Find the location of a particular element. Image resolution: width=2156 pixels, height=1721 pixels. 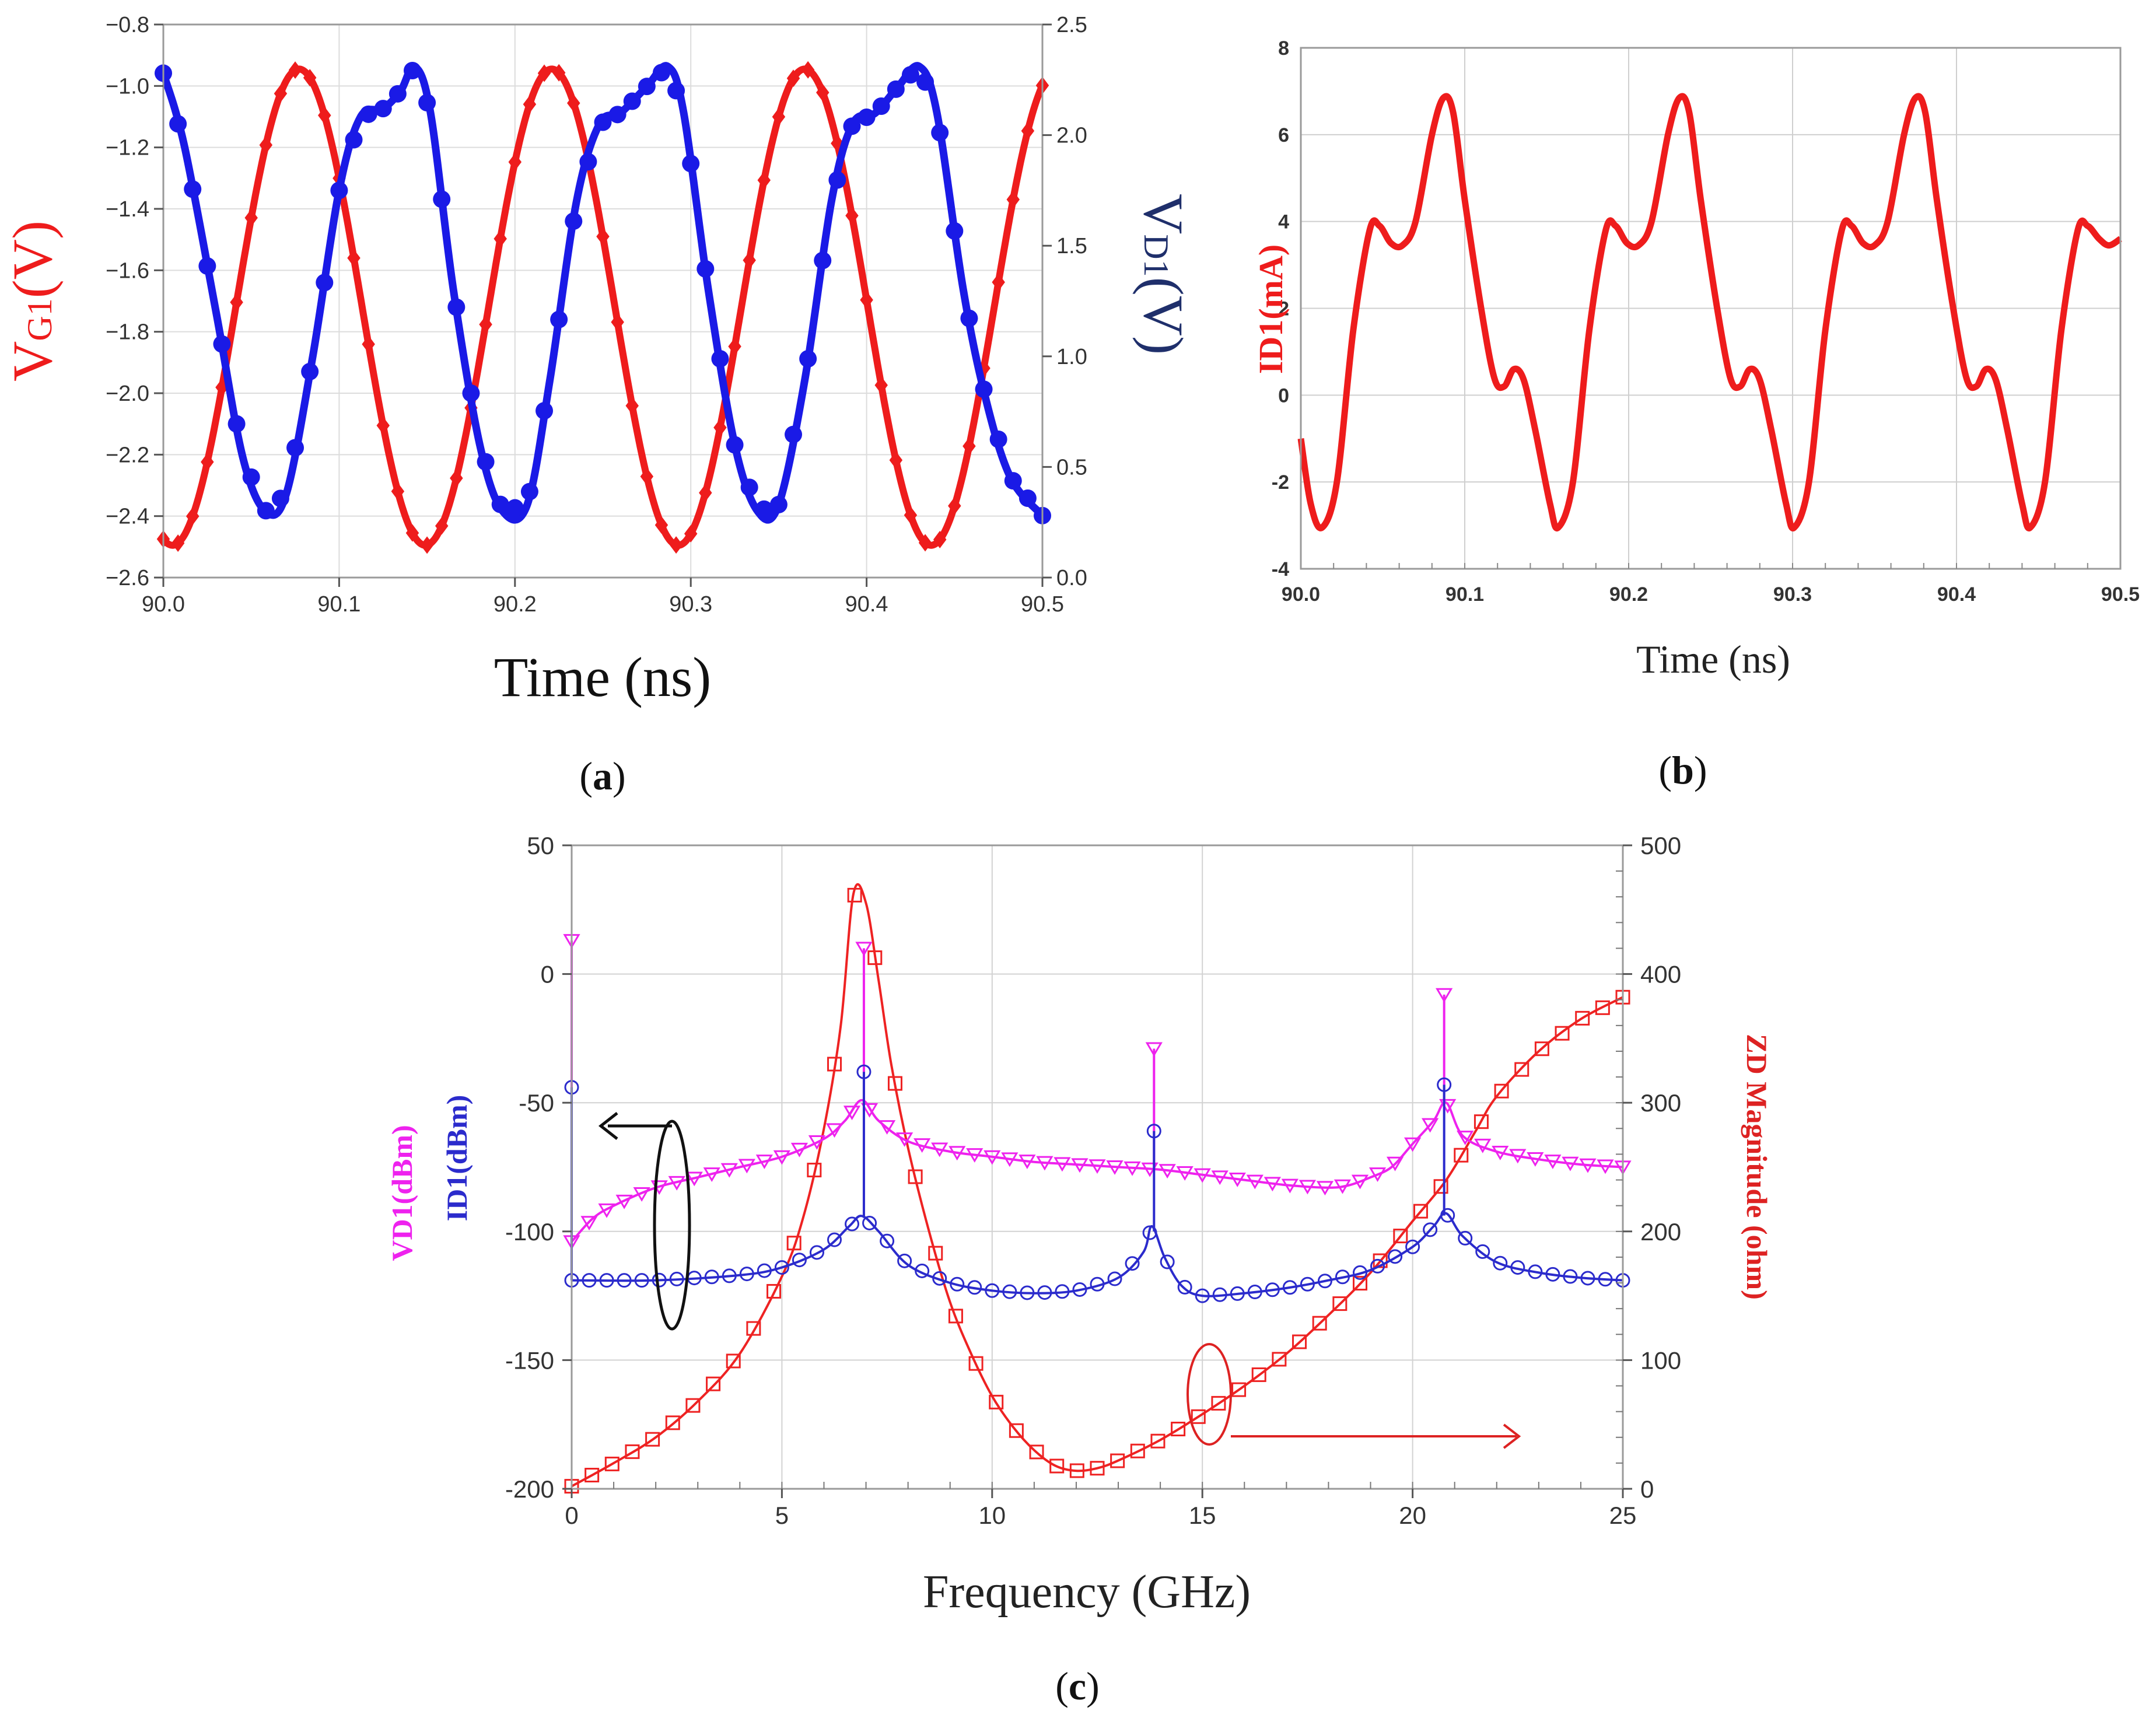

panel-a-ytick-right-label: 1.5 is located at coordinates (1071, 246).